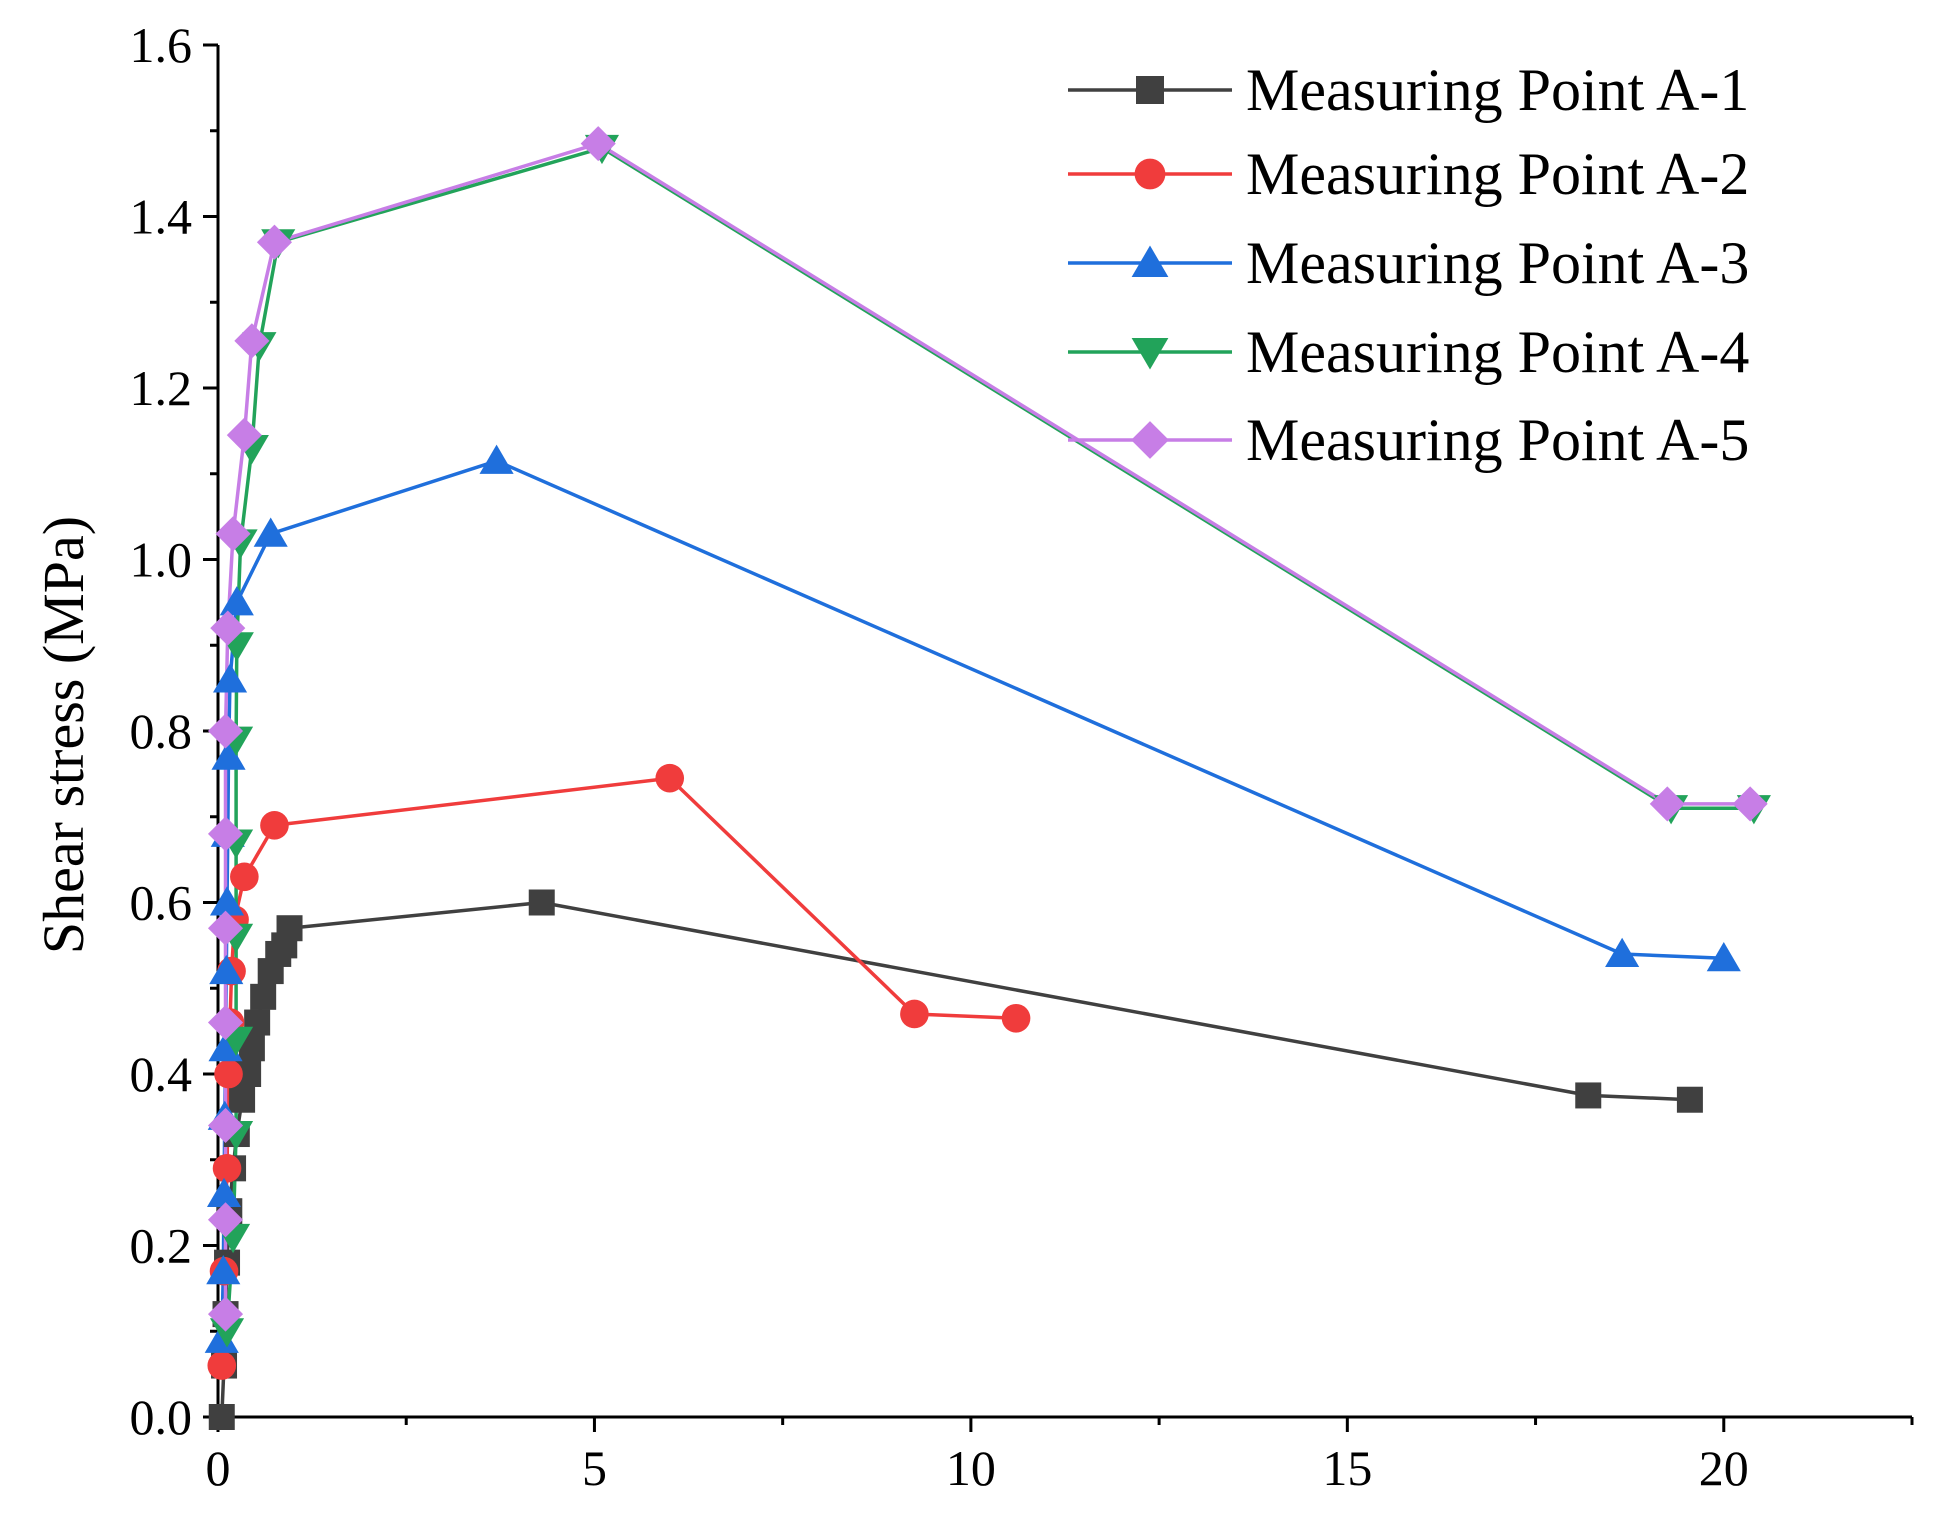  I want to click on y-tick-label: 0.0, so click(161, 1417).